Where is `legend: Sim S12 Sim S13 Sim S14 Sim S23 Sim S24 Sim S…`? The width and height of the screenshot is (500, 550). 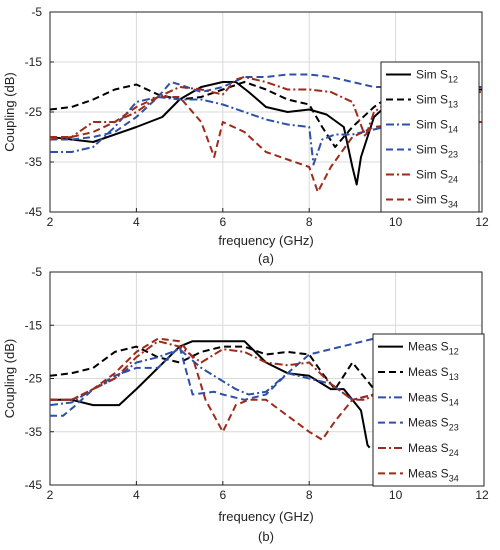 legend: Sim S12 Sim S13 Sim S14 Sim S23 Sim S24 Sim S… is located at coordinates (430, 137).